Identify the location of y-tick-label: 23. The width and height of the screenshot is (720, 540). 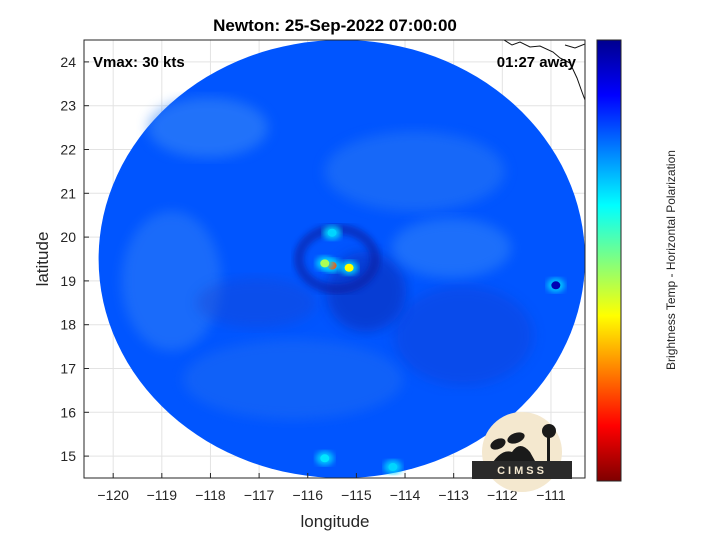
(68, 106).